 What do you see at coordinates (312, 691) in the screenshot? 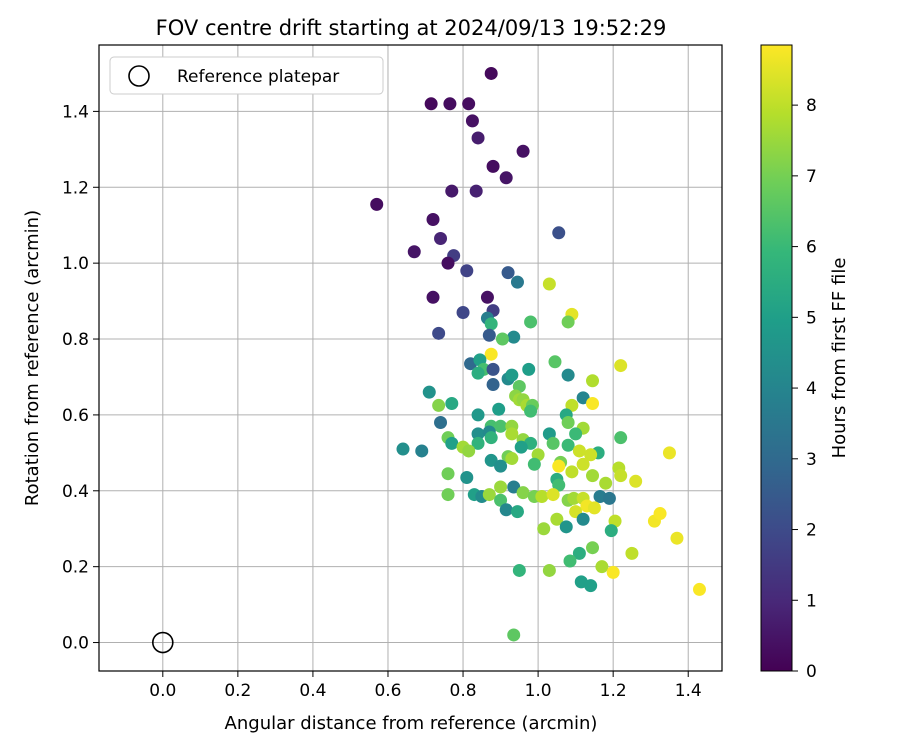
I see `x-tick-label: 0.4` at bounding box center [312, 691].